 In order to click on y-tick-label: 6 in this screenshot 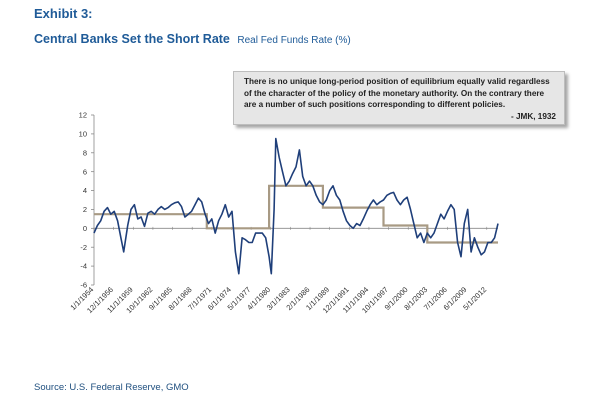, I will do `click(85, 171)`.